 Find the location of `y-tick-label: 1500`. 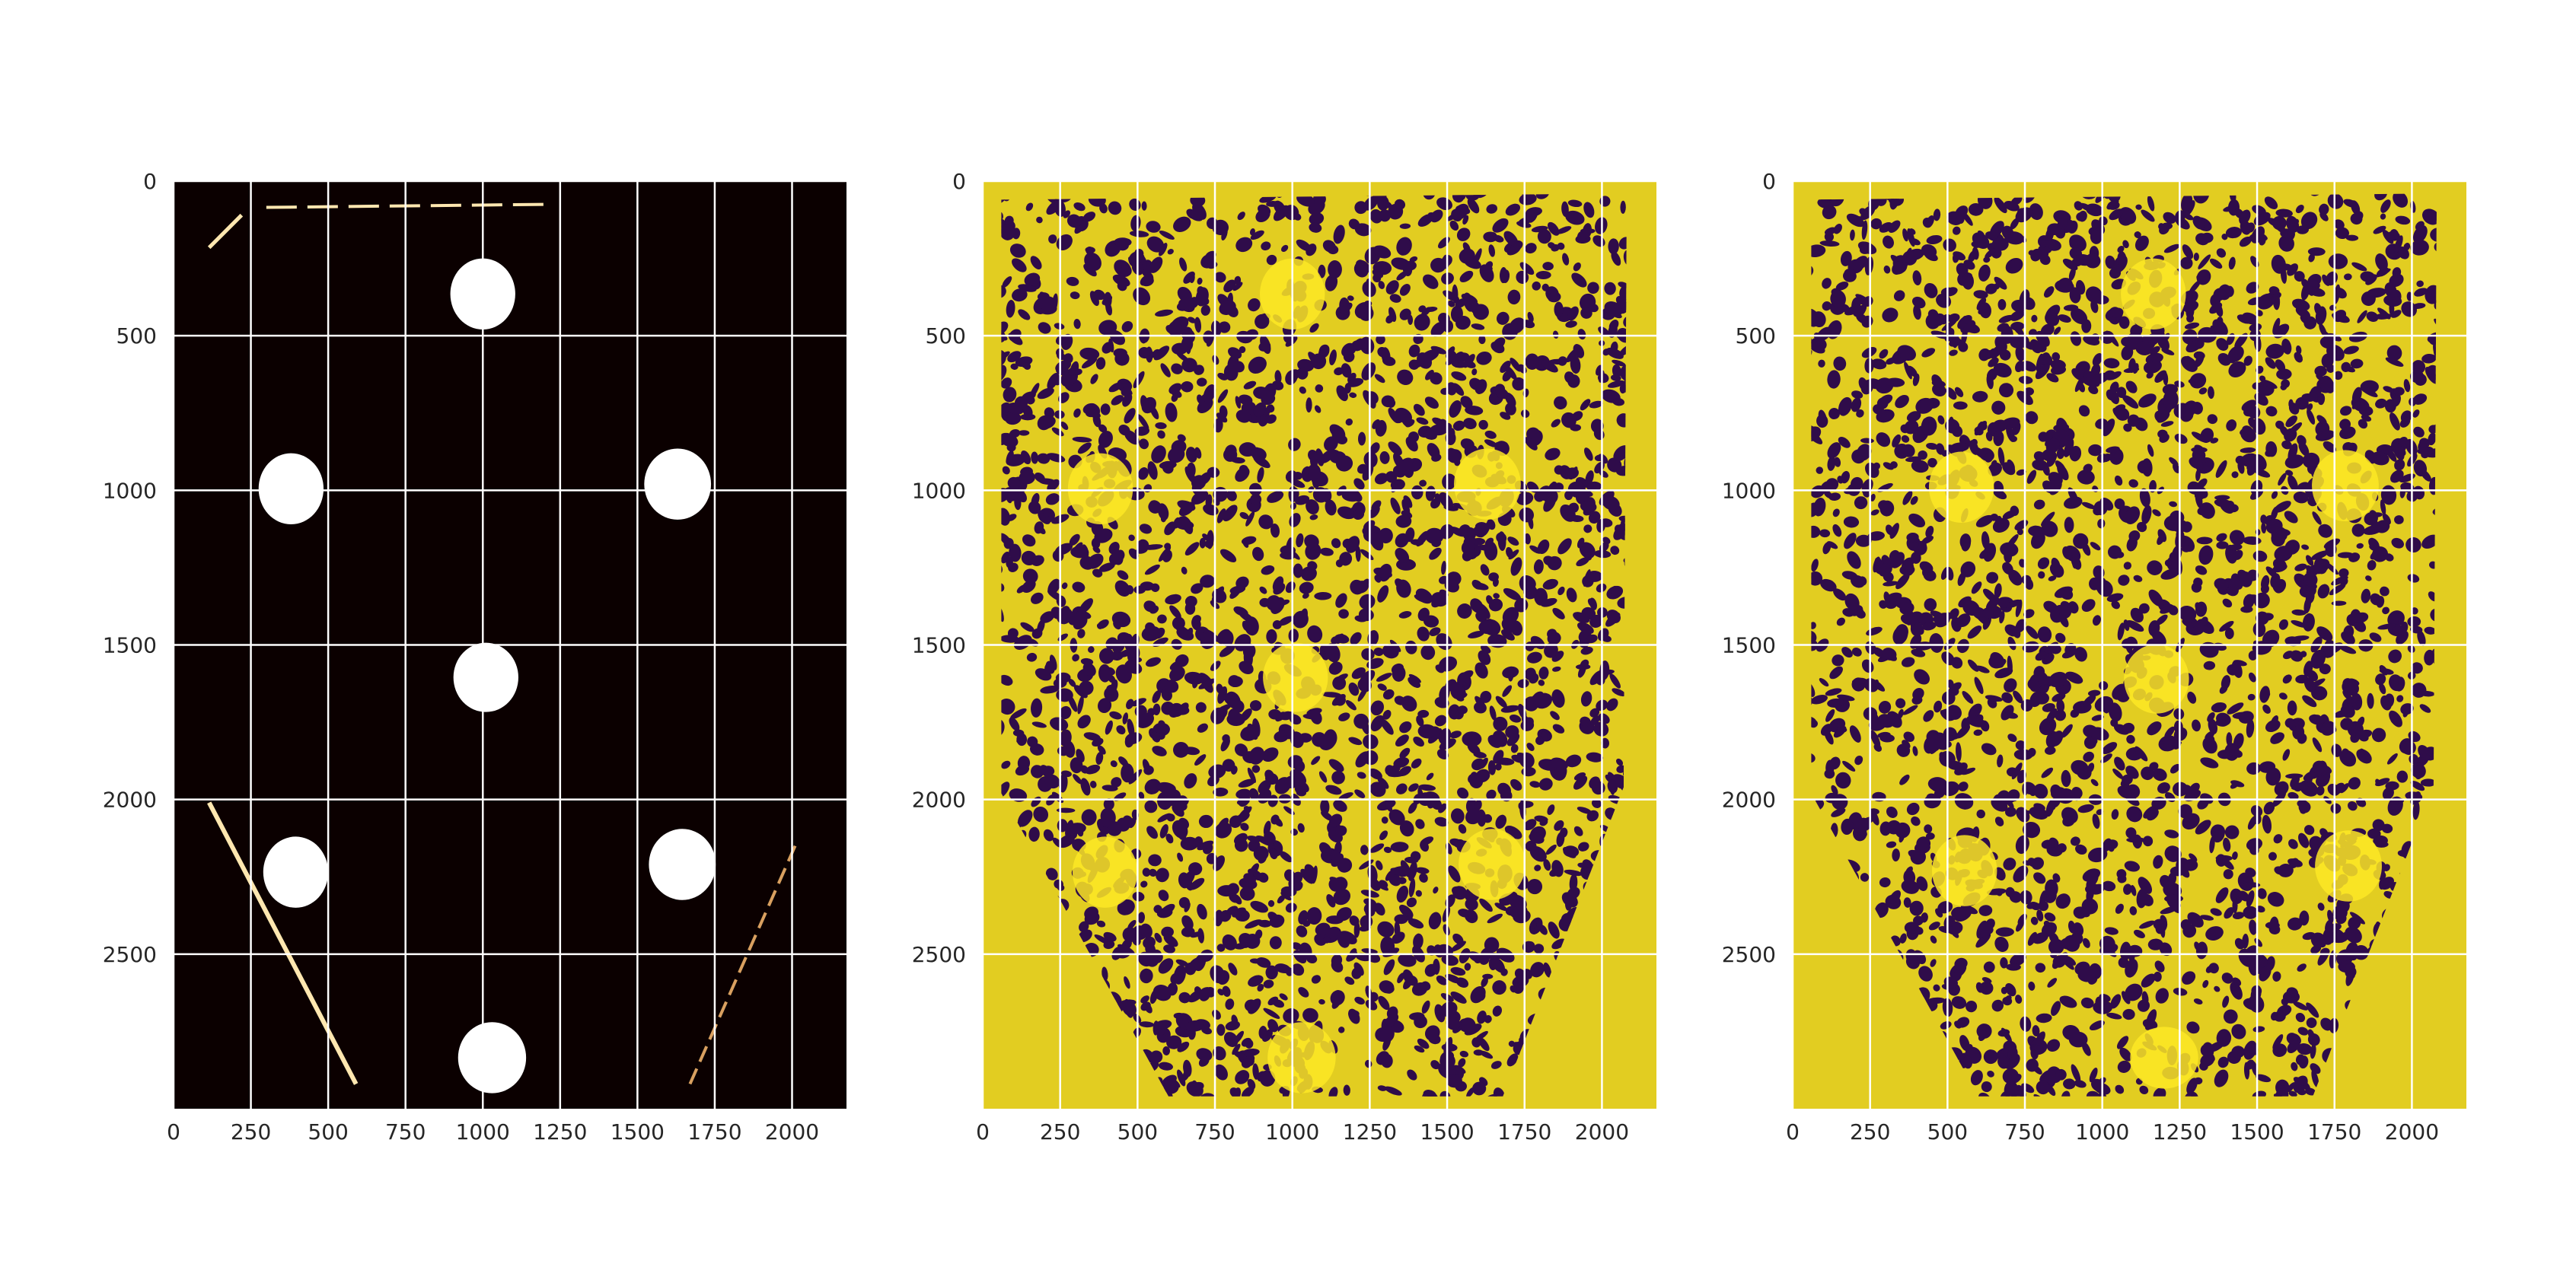

y-tick-label: 1500 is located at coordinates (939, 646).